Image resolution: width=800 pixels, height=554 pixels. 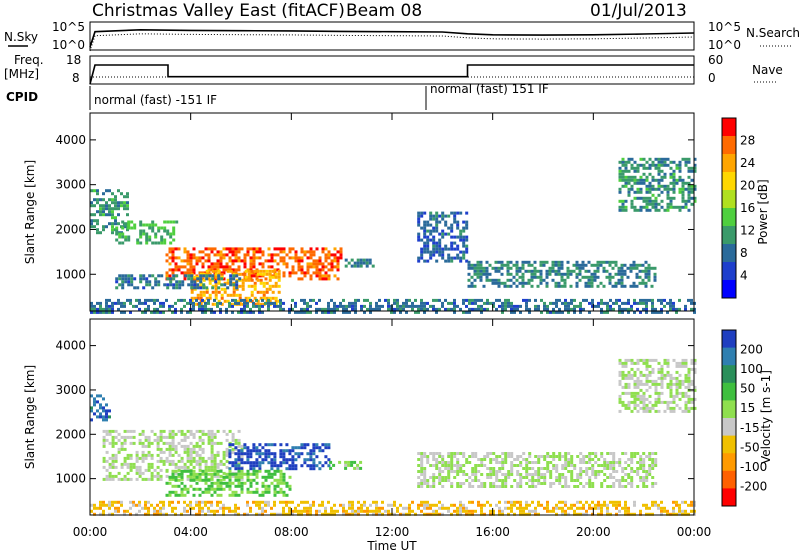 What do you see at coordinates (766, 417) in the screenshot?
I see `velocity-colorbar-label: Velocity [m s-1]` at bounding box center [766, 417].